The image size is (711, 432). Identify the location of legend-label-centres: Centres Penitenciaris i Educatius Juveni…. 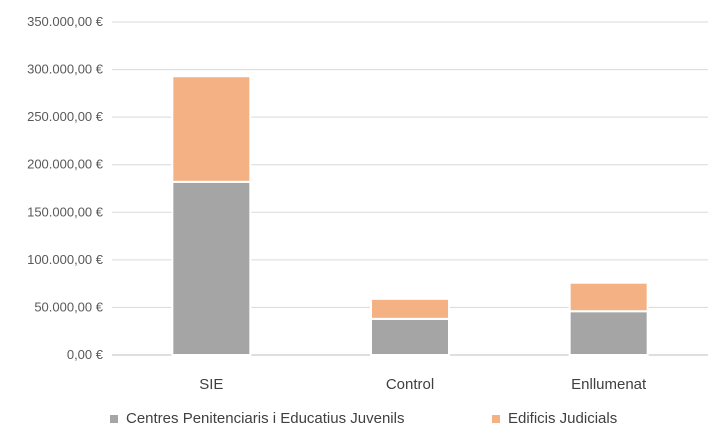
(265, 418).